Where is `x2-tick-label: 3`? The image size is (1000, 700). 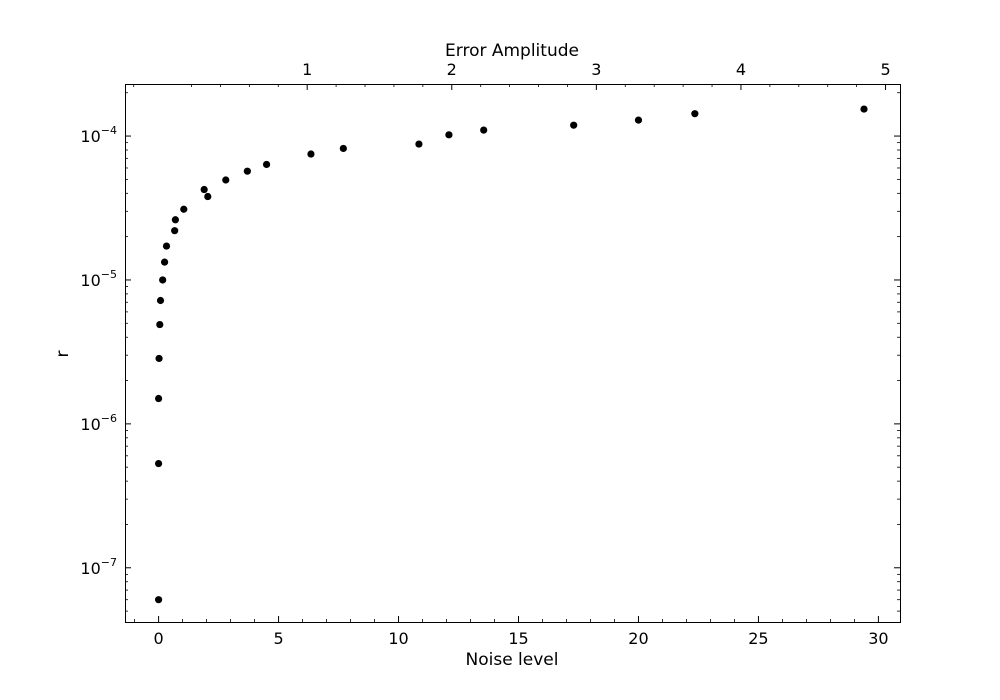 x2-tick-label: 3 is located at coordinates (596, 69).